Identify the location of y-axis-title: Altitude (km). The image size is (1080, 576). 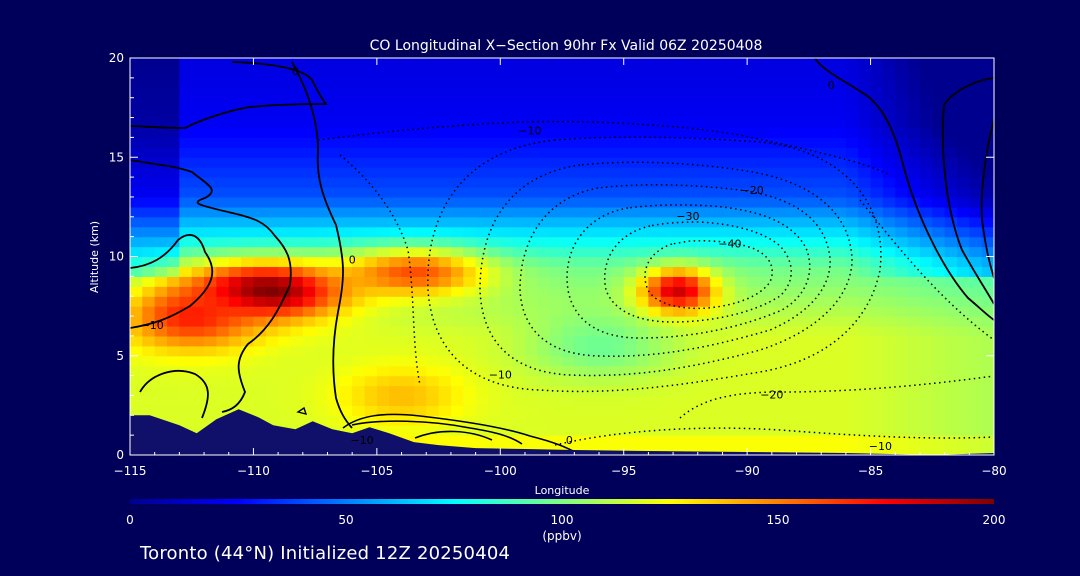
(94, 257).